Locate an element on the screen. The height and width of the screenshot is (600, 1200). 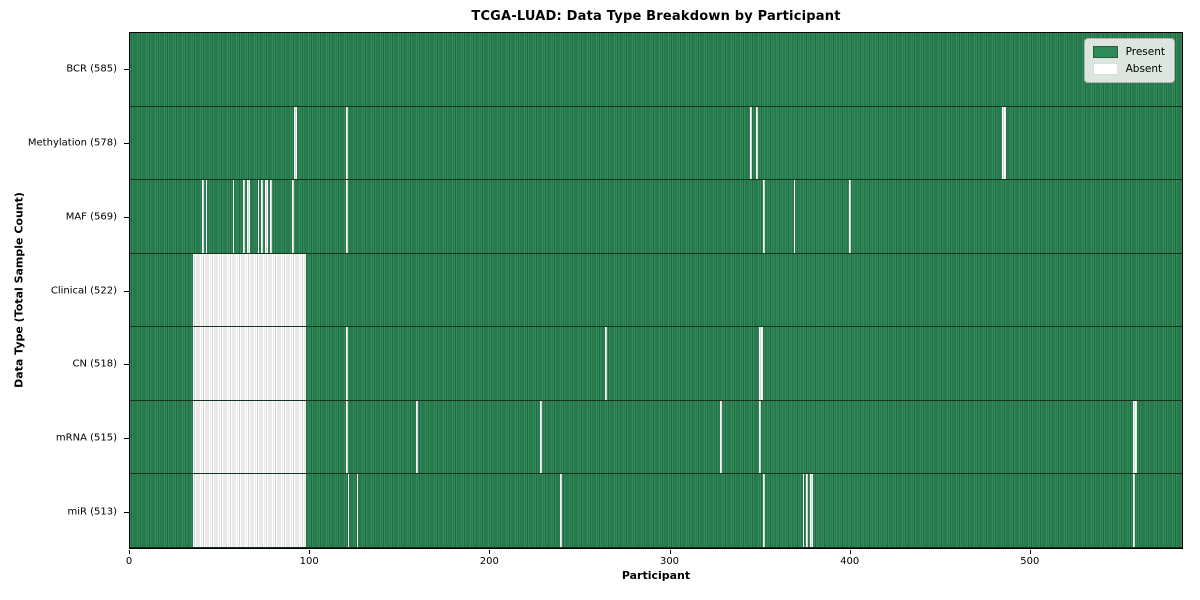
heatmap-row-clinical is located at coordinates (656, 290).